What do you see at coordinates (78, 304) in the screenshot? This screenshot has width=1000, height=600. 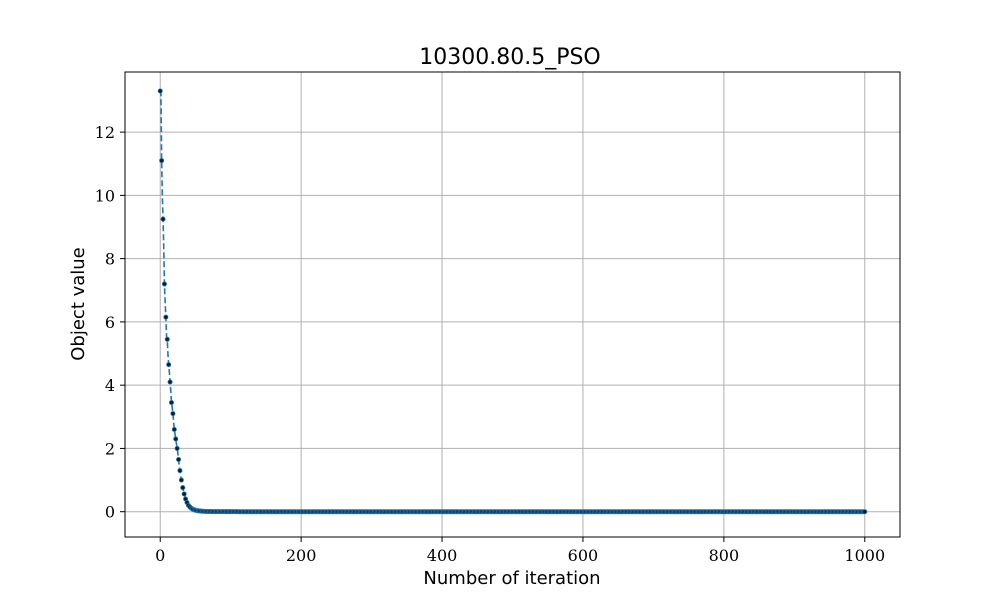 I see `y-axis-label: Object value` at bounding box center [78, 304].